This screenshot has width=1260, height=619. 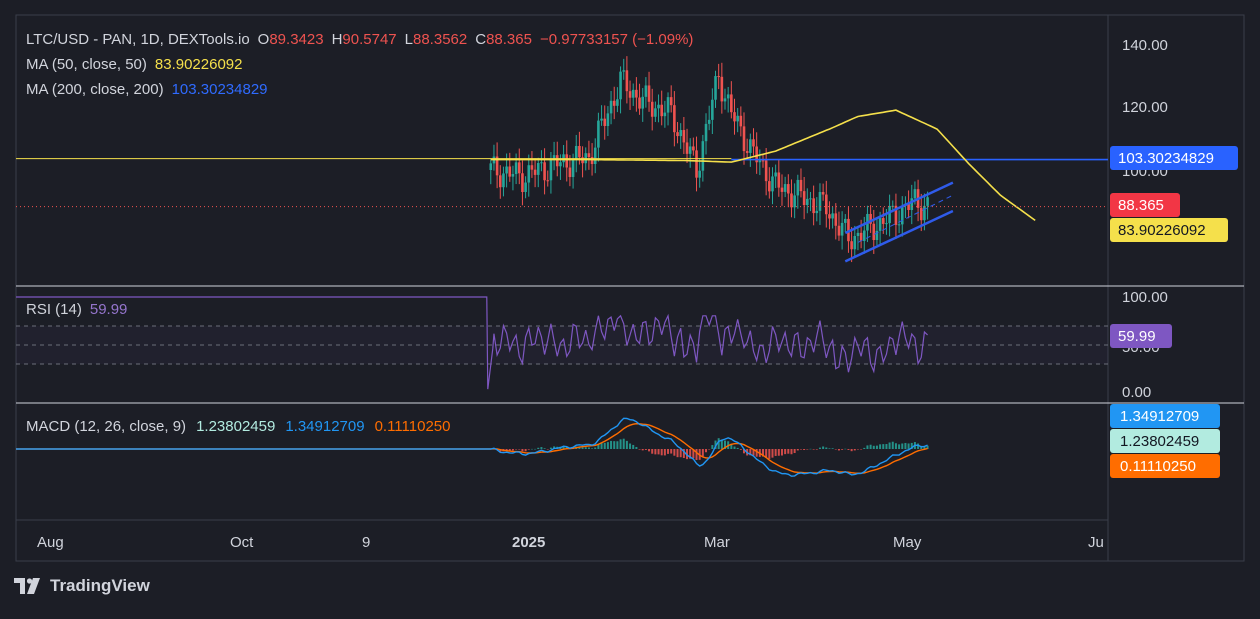 I want to click on macd-signal-badge: 1.34912709, so click(x=1165, y=416).